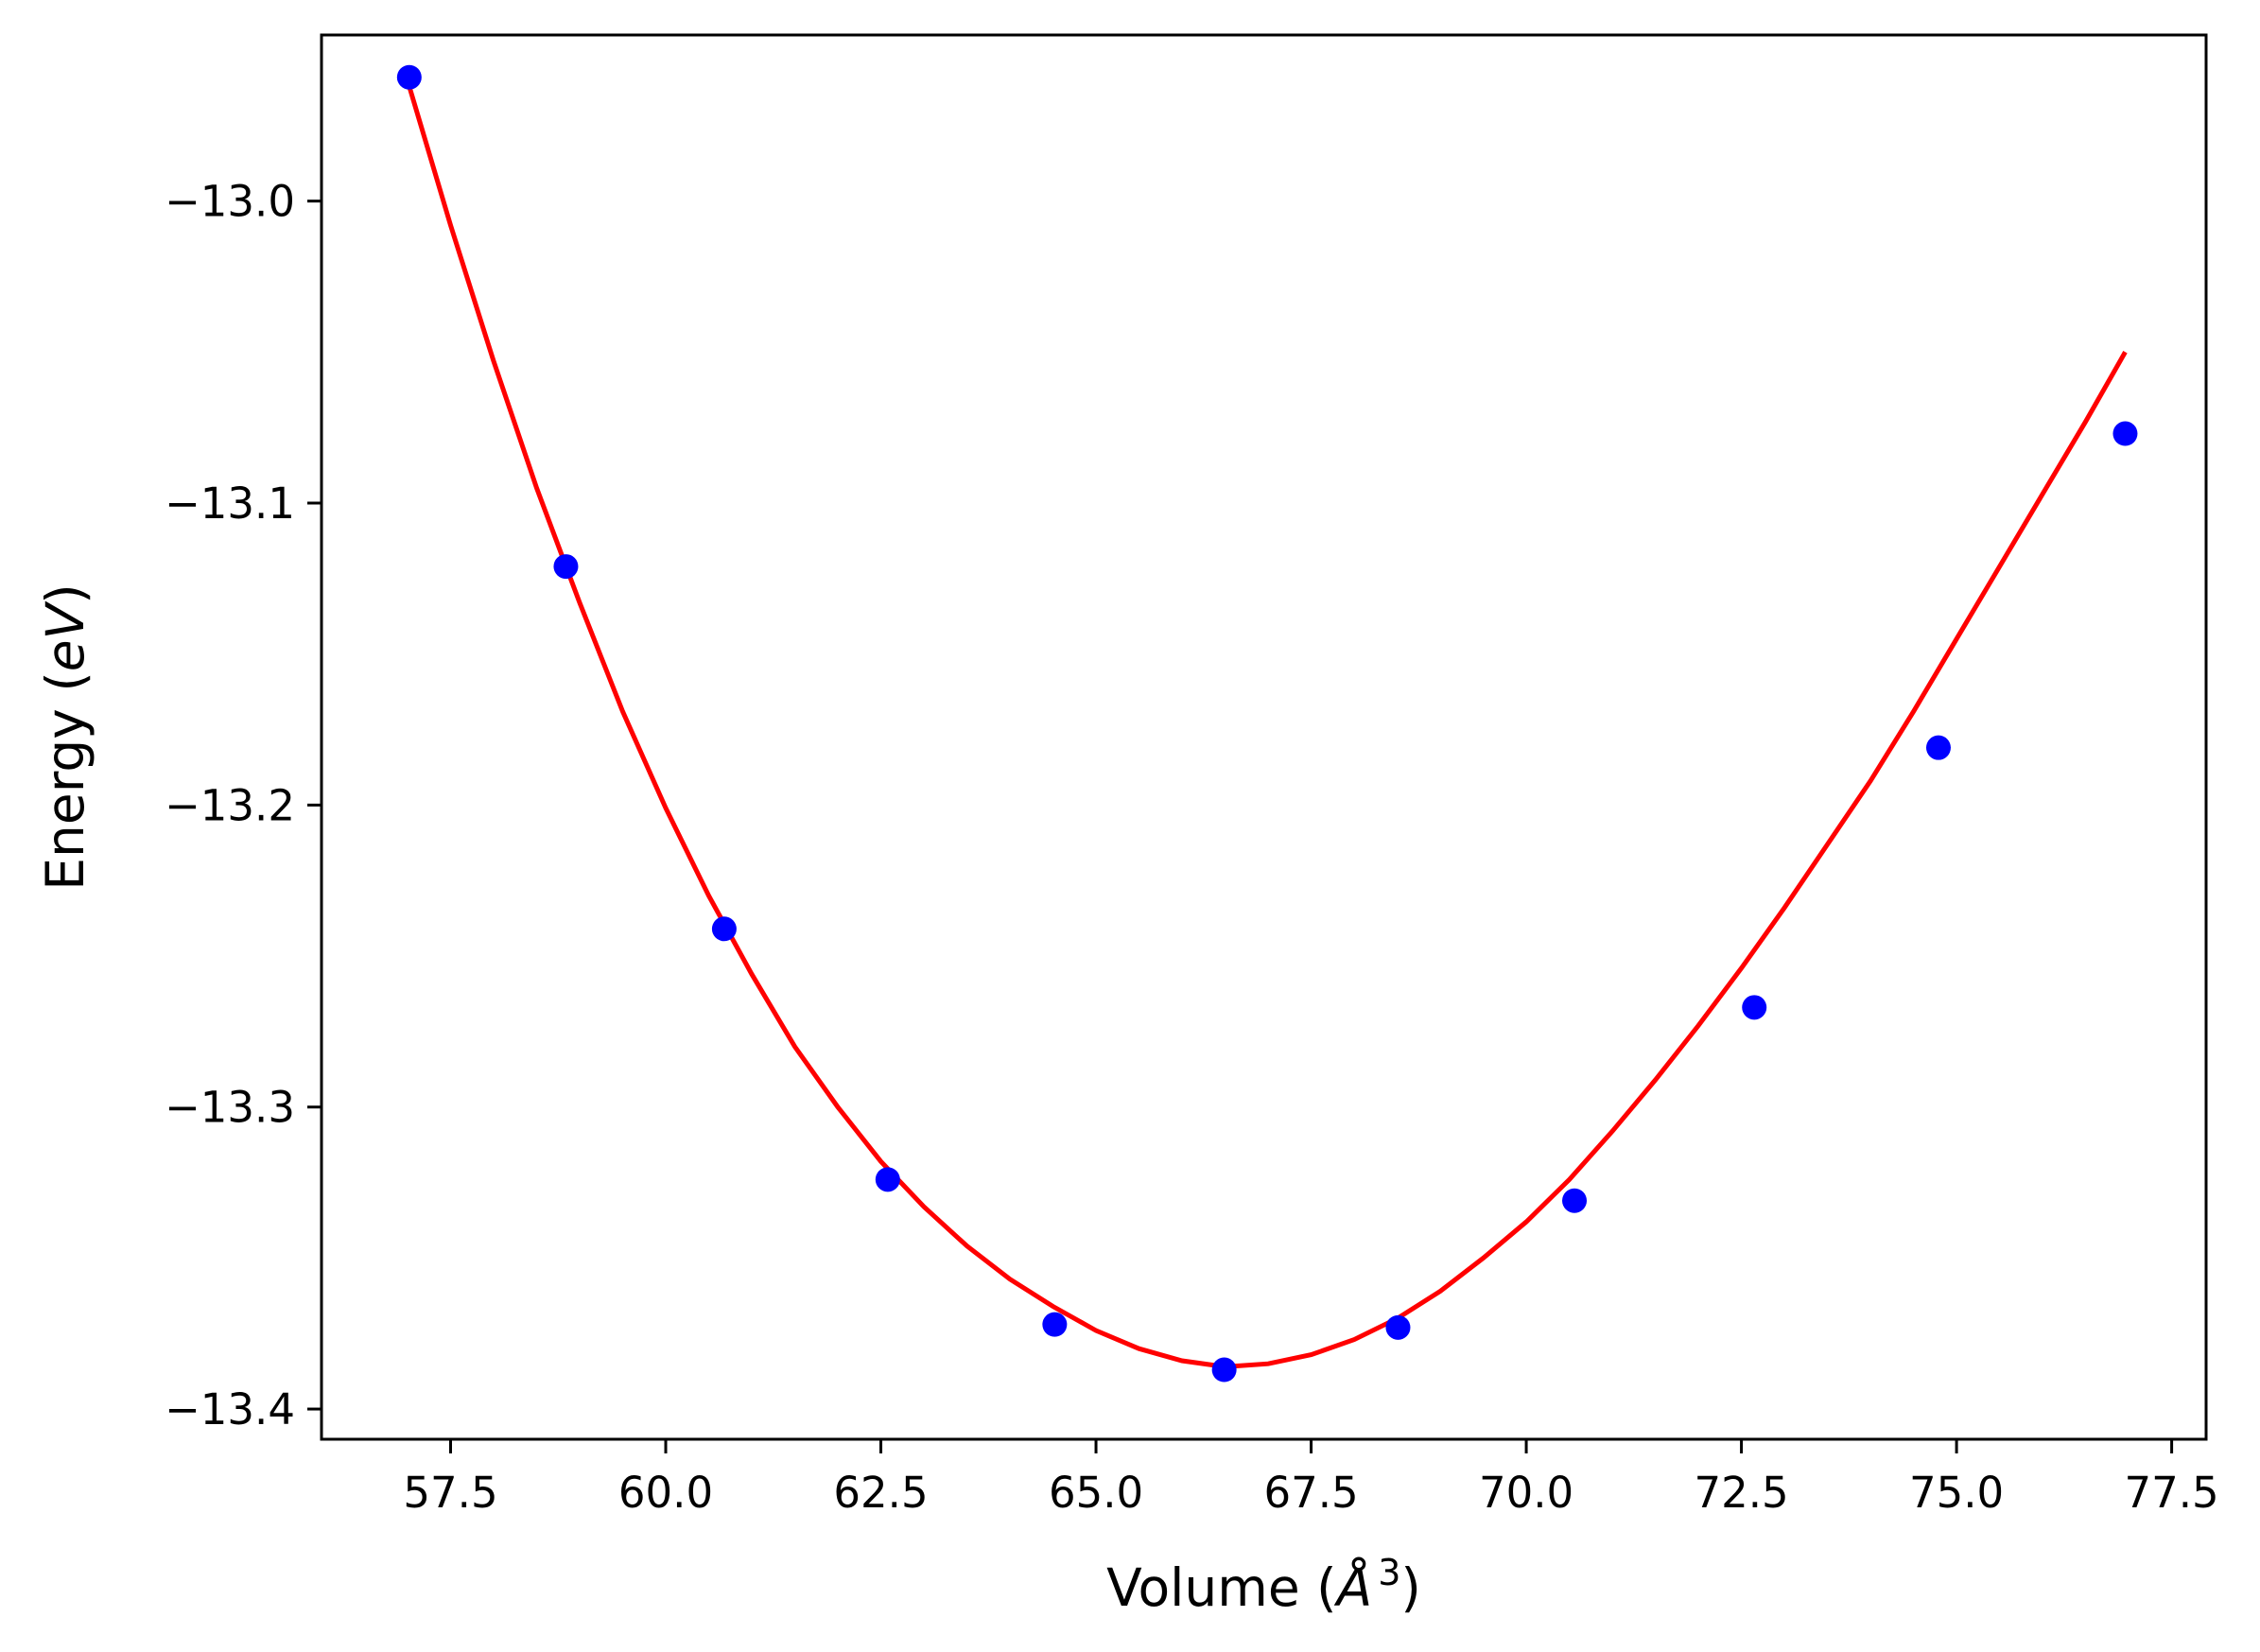  I want to click on x-tick-label: 67.5, so click(1310, 1493).